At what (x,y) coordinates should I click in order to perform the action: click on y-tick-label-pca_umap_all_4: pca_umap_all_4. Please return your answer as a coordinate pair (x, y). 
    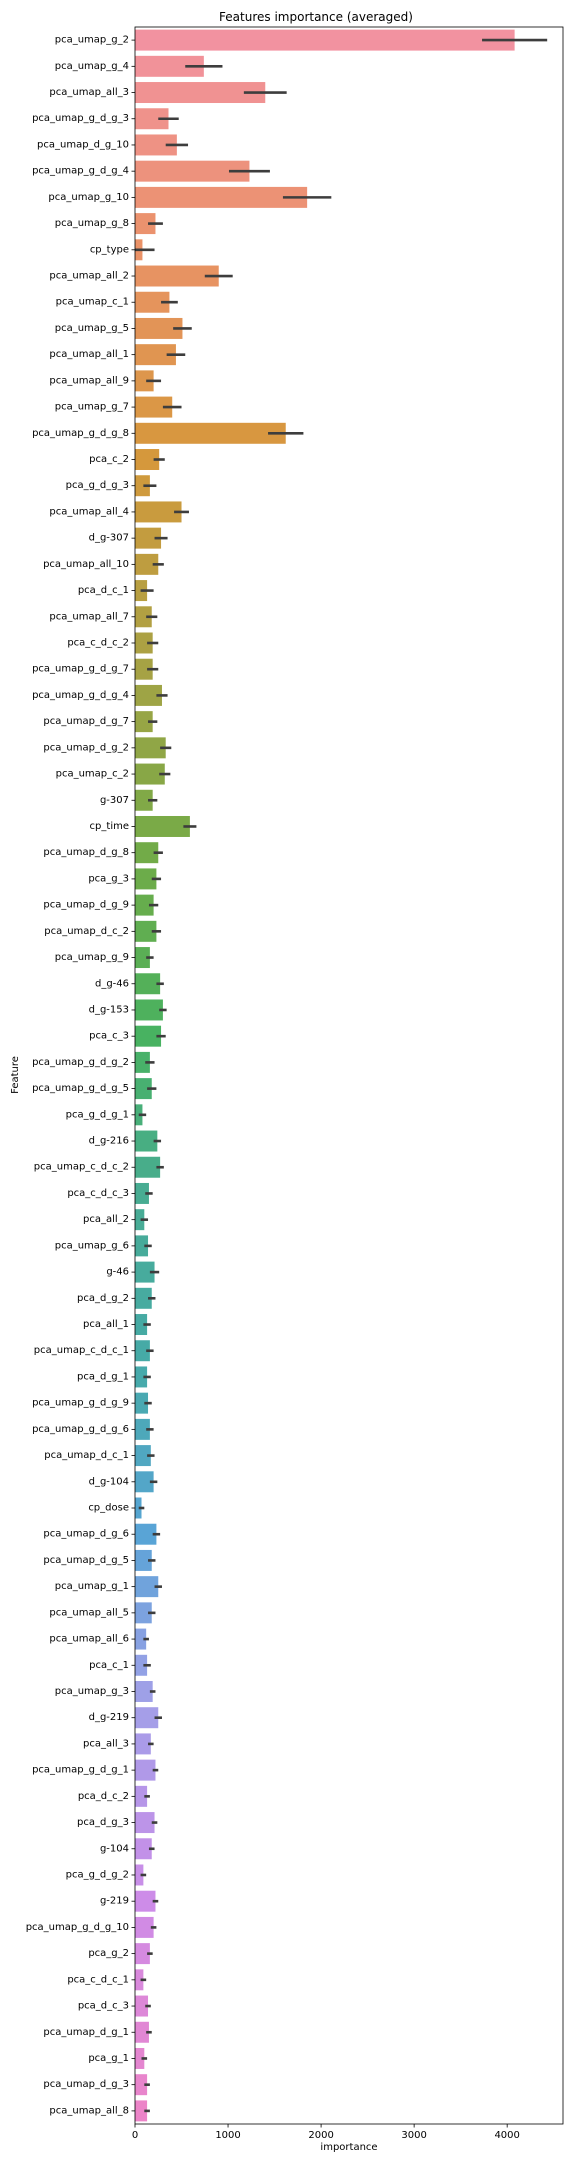
    Looking at the image, I should click on (89, 511).